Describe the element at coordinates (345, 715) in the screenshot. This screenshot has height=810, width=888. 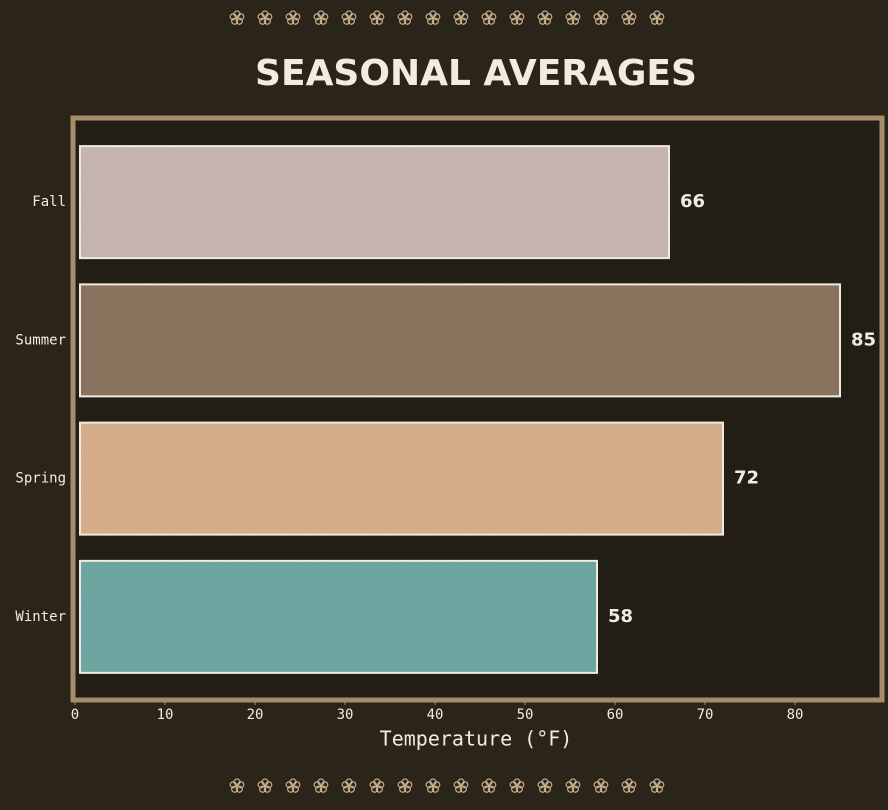
I see `x-tick-label: 30` at that location.